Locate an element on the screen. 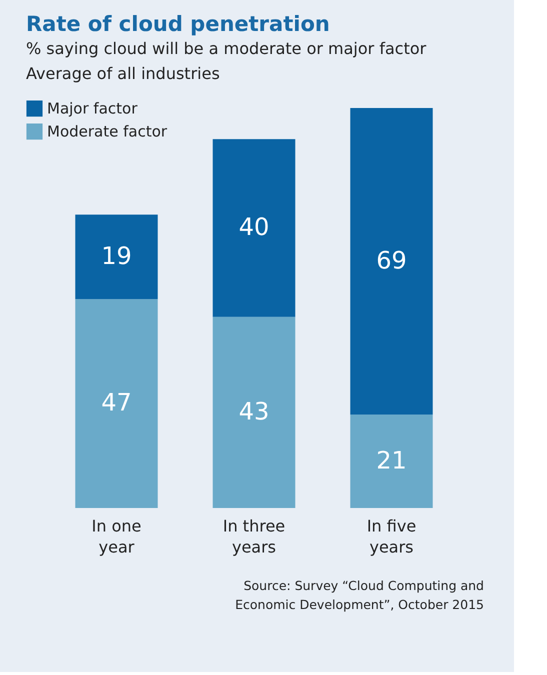 This screenshot has height=675, width=547. data-label: 21 is located at coordinates (391, 460).